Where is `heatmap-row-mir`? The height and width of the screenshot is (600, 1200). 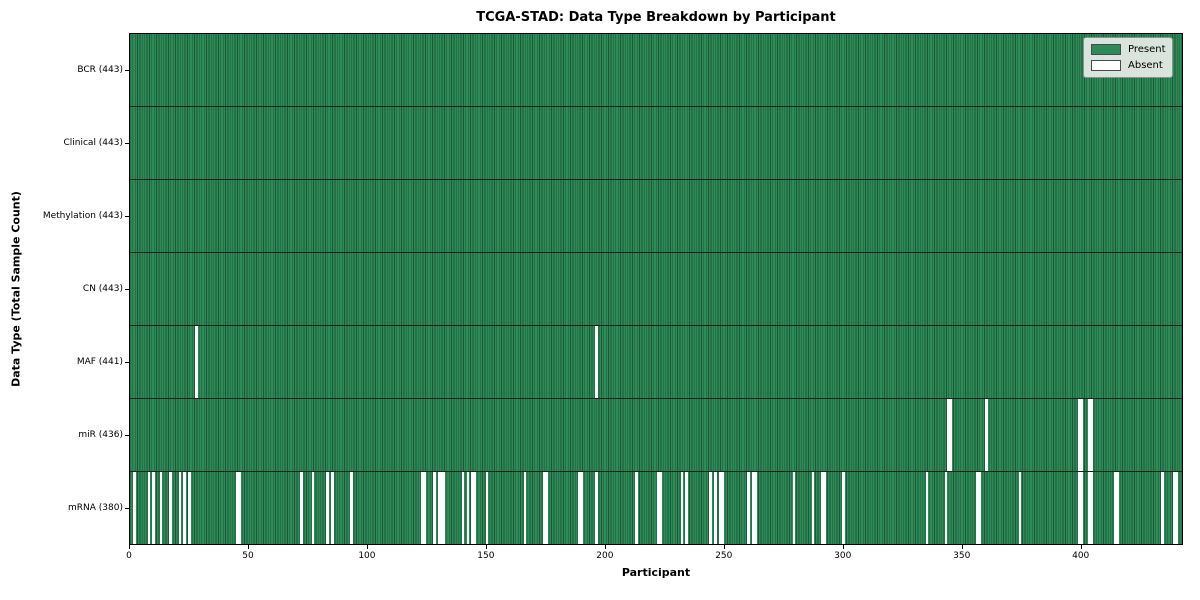
heatmap-row-mir is located at coordinates (656, 435).